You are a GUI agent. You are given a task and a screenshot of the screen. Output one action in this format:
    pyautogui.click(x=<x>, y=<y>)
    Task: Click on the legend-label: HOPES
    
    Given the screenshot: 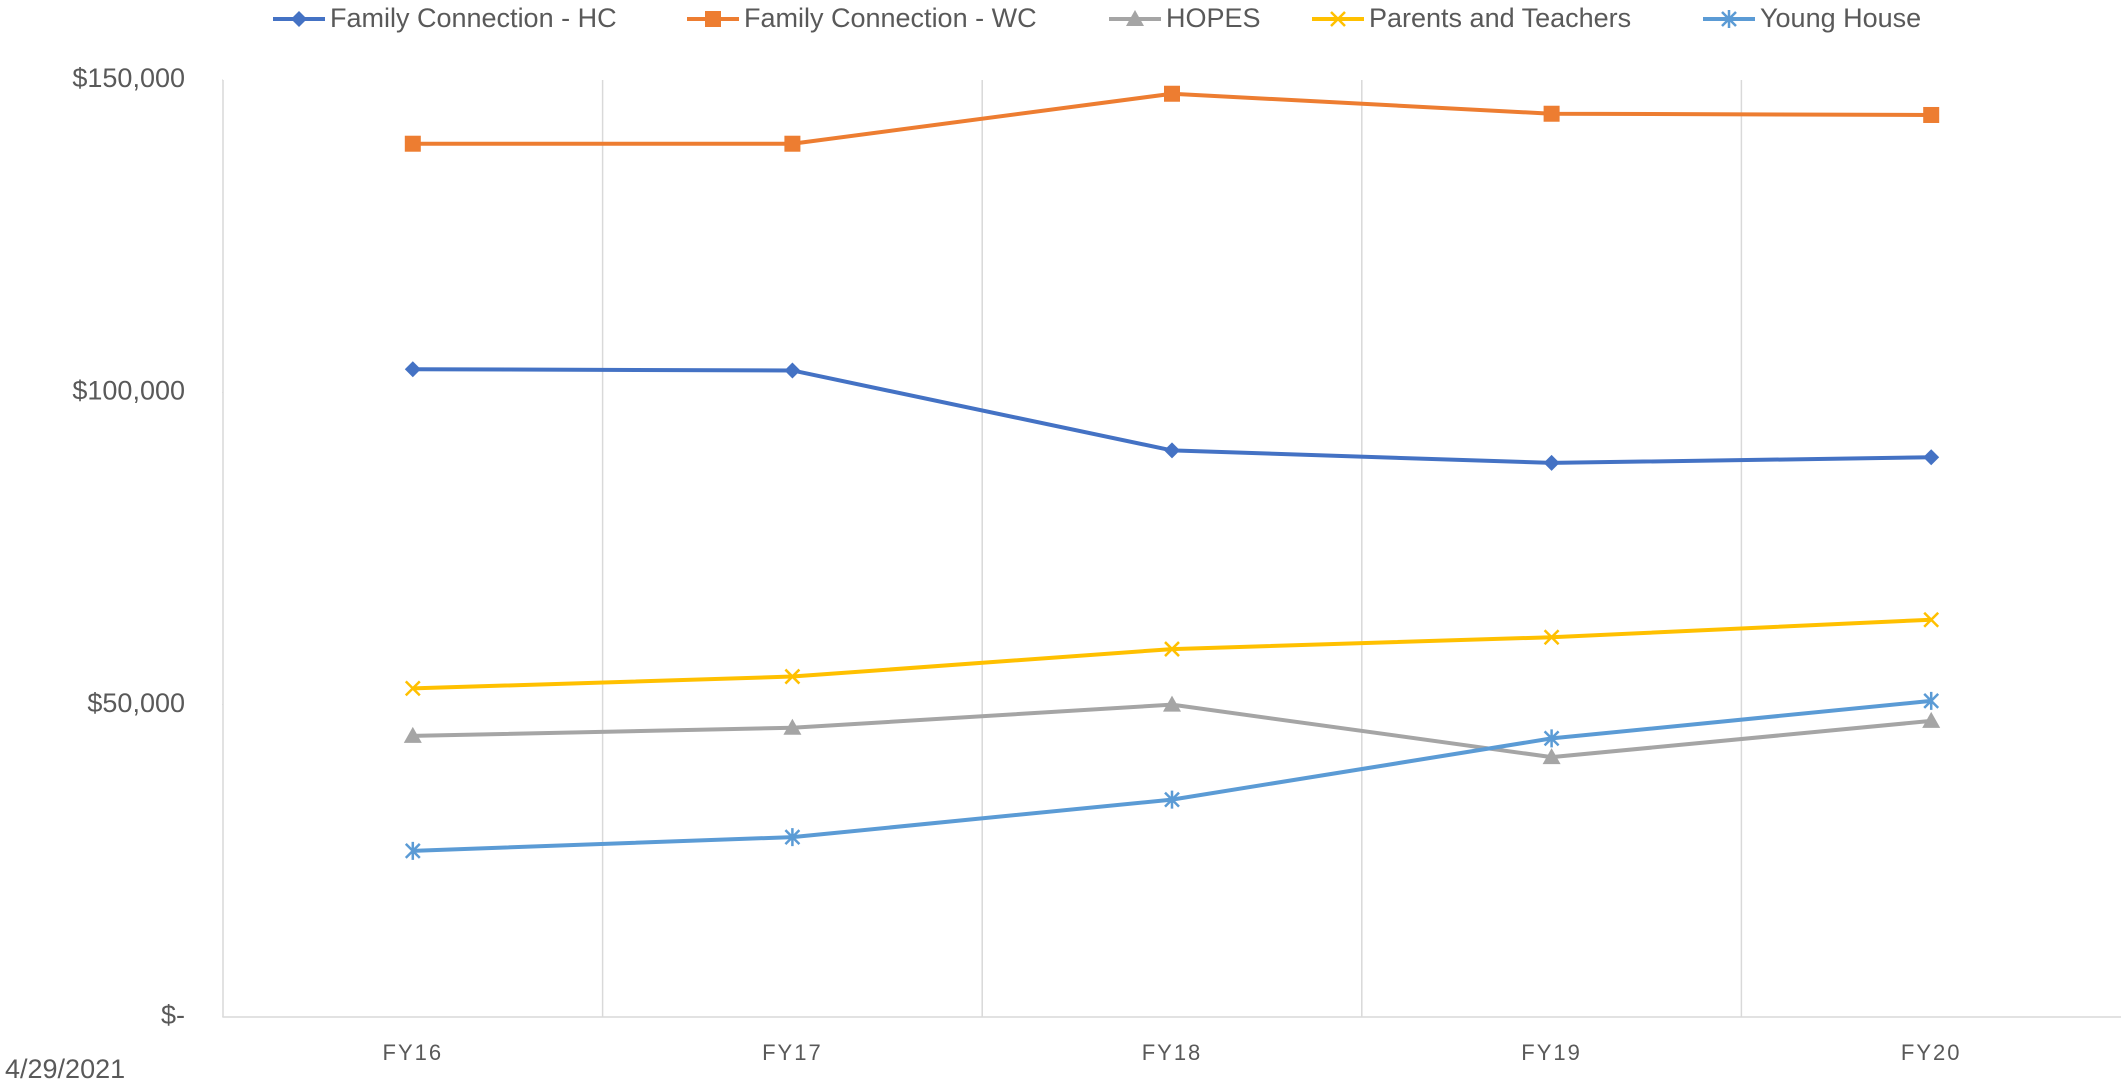 What is the action you would take?
    pyautogui.click(x=1213, y=18)
    